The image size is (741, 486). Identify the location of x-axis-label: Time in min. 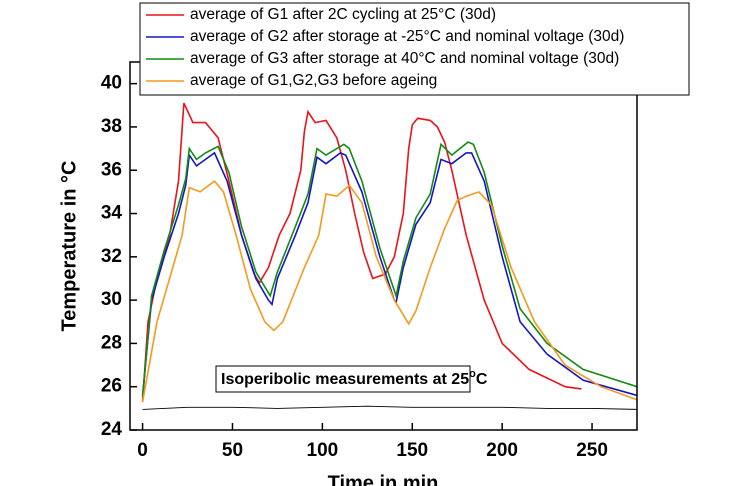
(383, 479).